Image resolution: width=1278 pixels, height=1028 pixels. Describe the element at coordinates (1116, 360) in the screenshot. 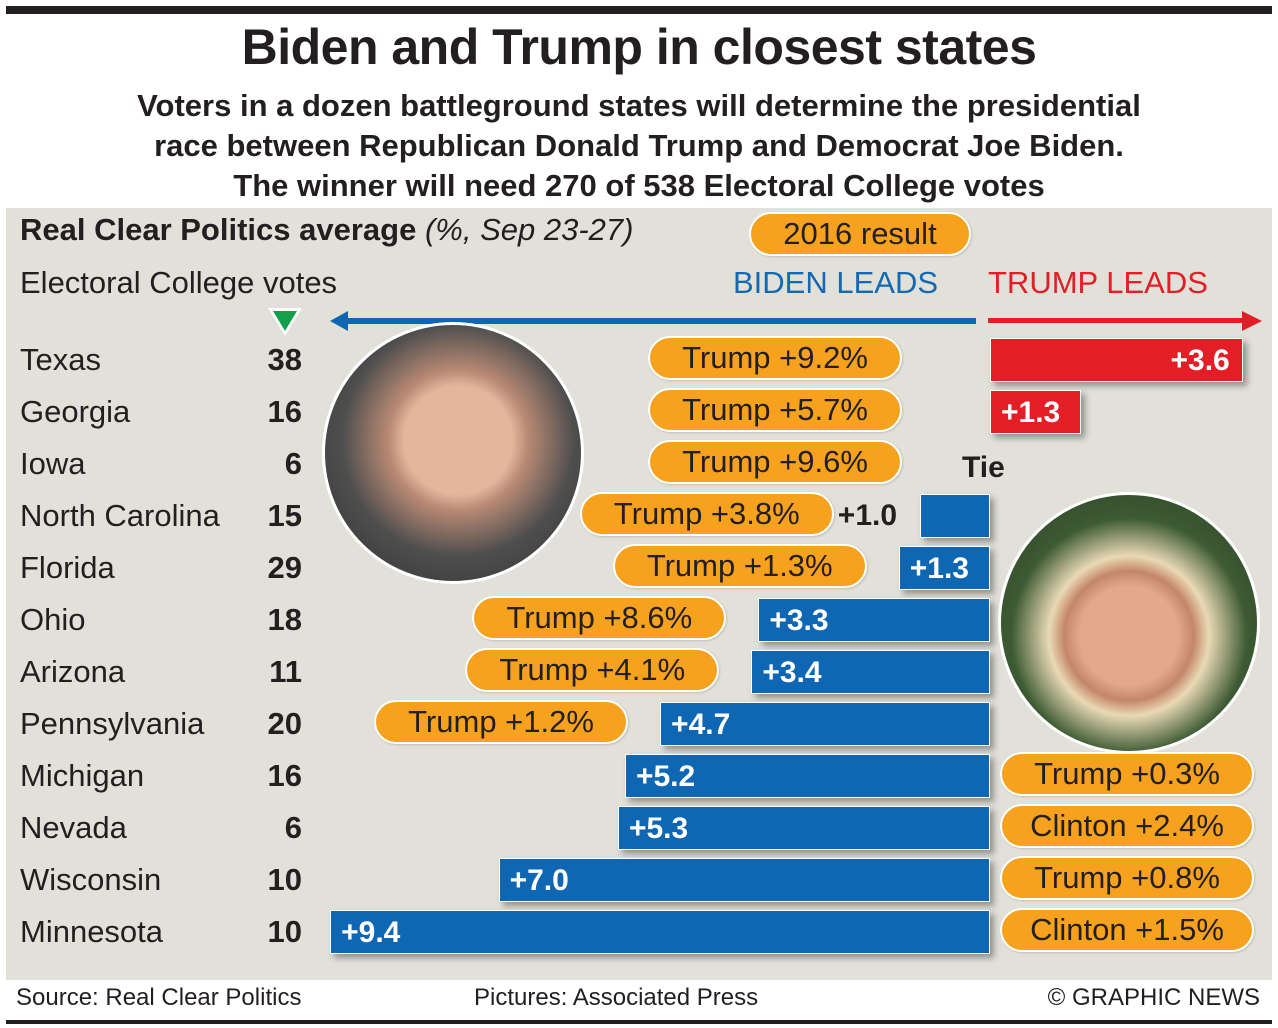

I see `trump-lead-bar: +3.6` at that location.